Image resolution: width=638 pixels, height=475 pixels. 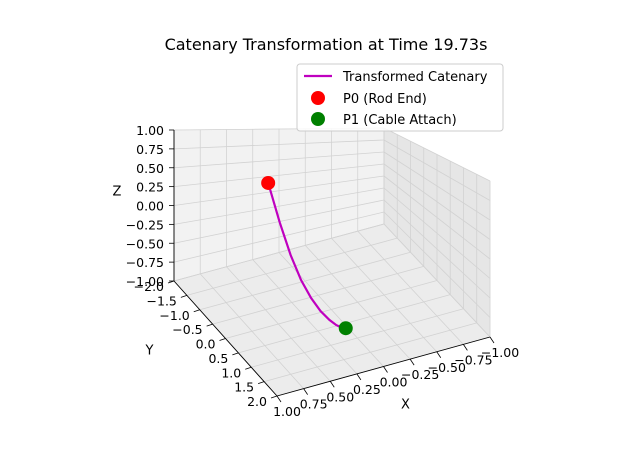 What do you see at coordinates (367, 389) in the screenshot?
I see `x-tick-label: 0.25` at bounding box center [367, 389].